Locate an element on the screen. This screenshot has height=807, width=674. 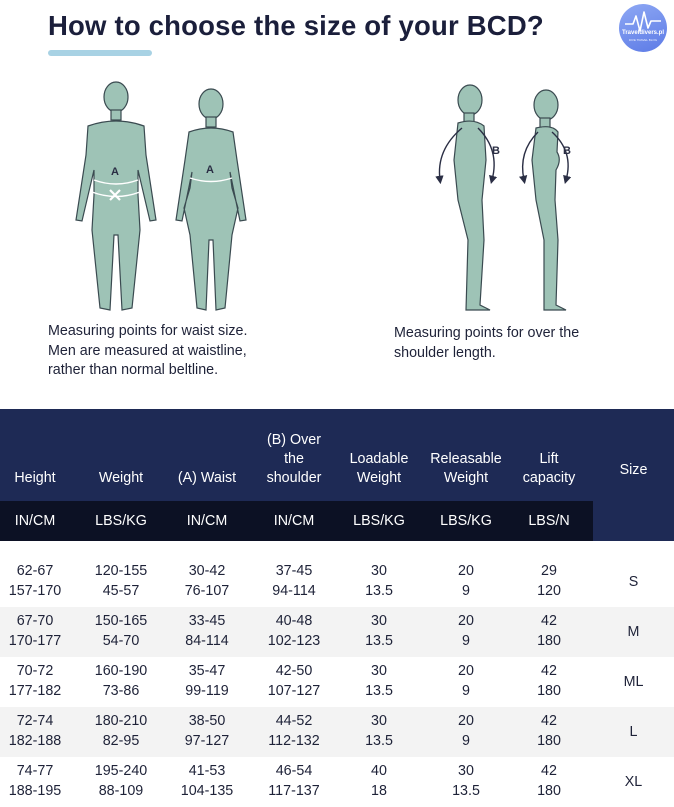
cell-value: 62-67 is located at coordinates (35, 571).